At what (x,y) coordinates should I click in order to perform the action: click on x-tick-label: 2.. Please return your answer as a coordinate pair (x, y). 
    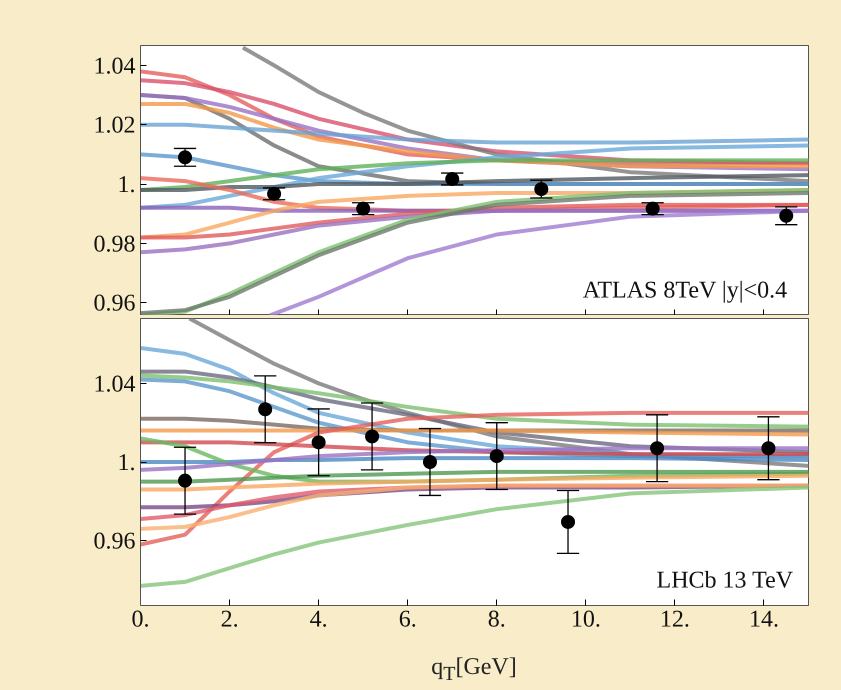
    Looking at the image, I should click on (229, 619).